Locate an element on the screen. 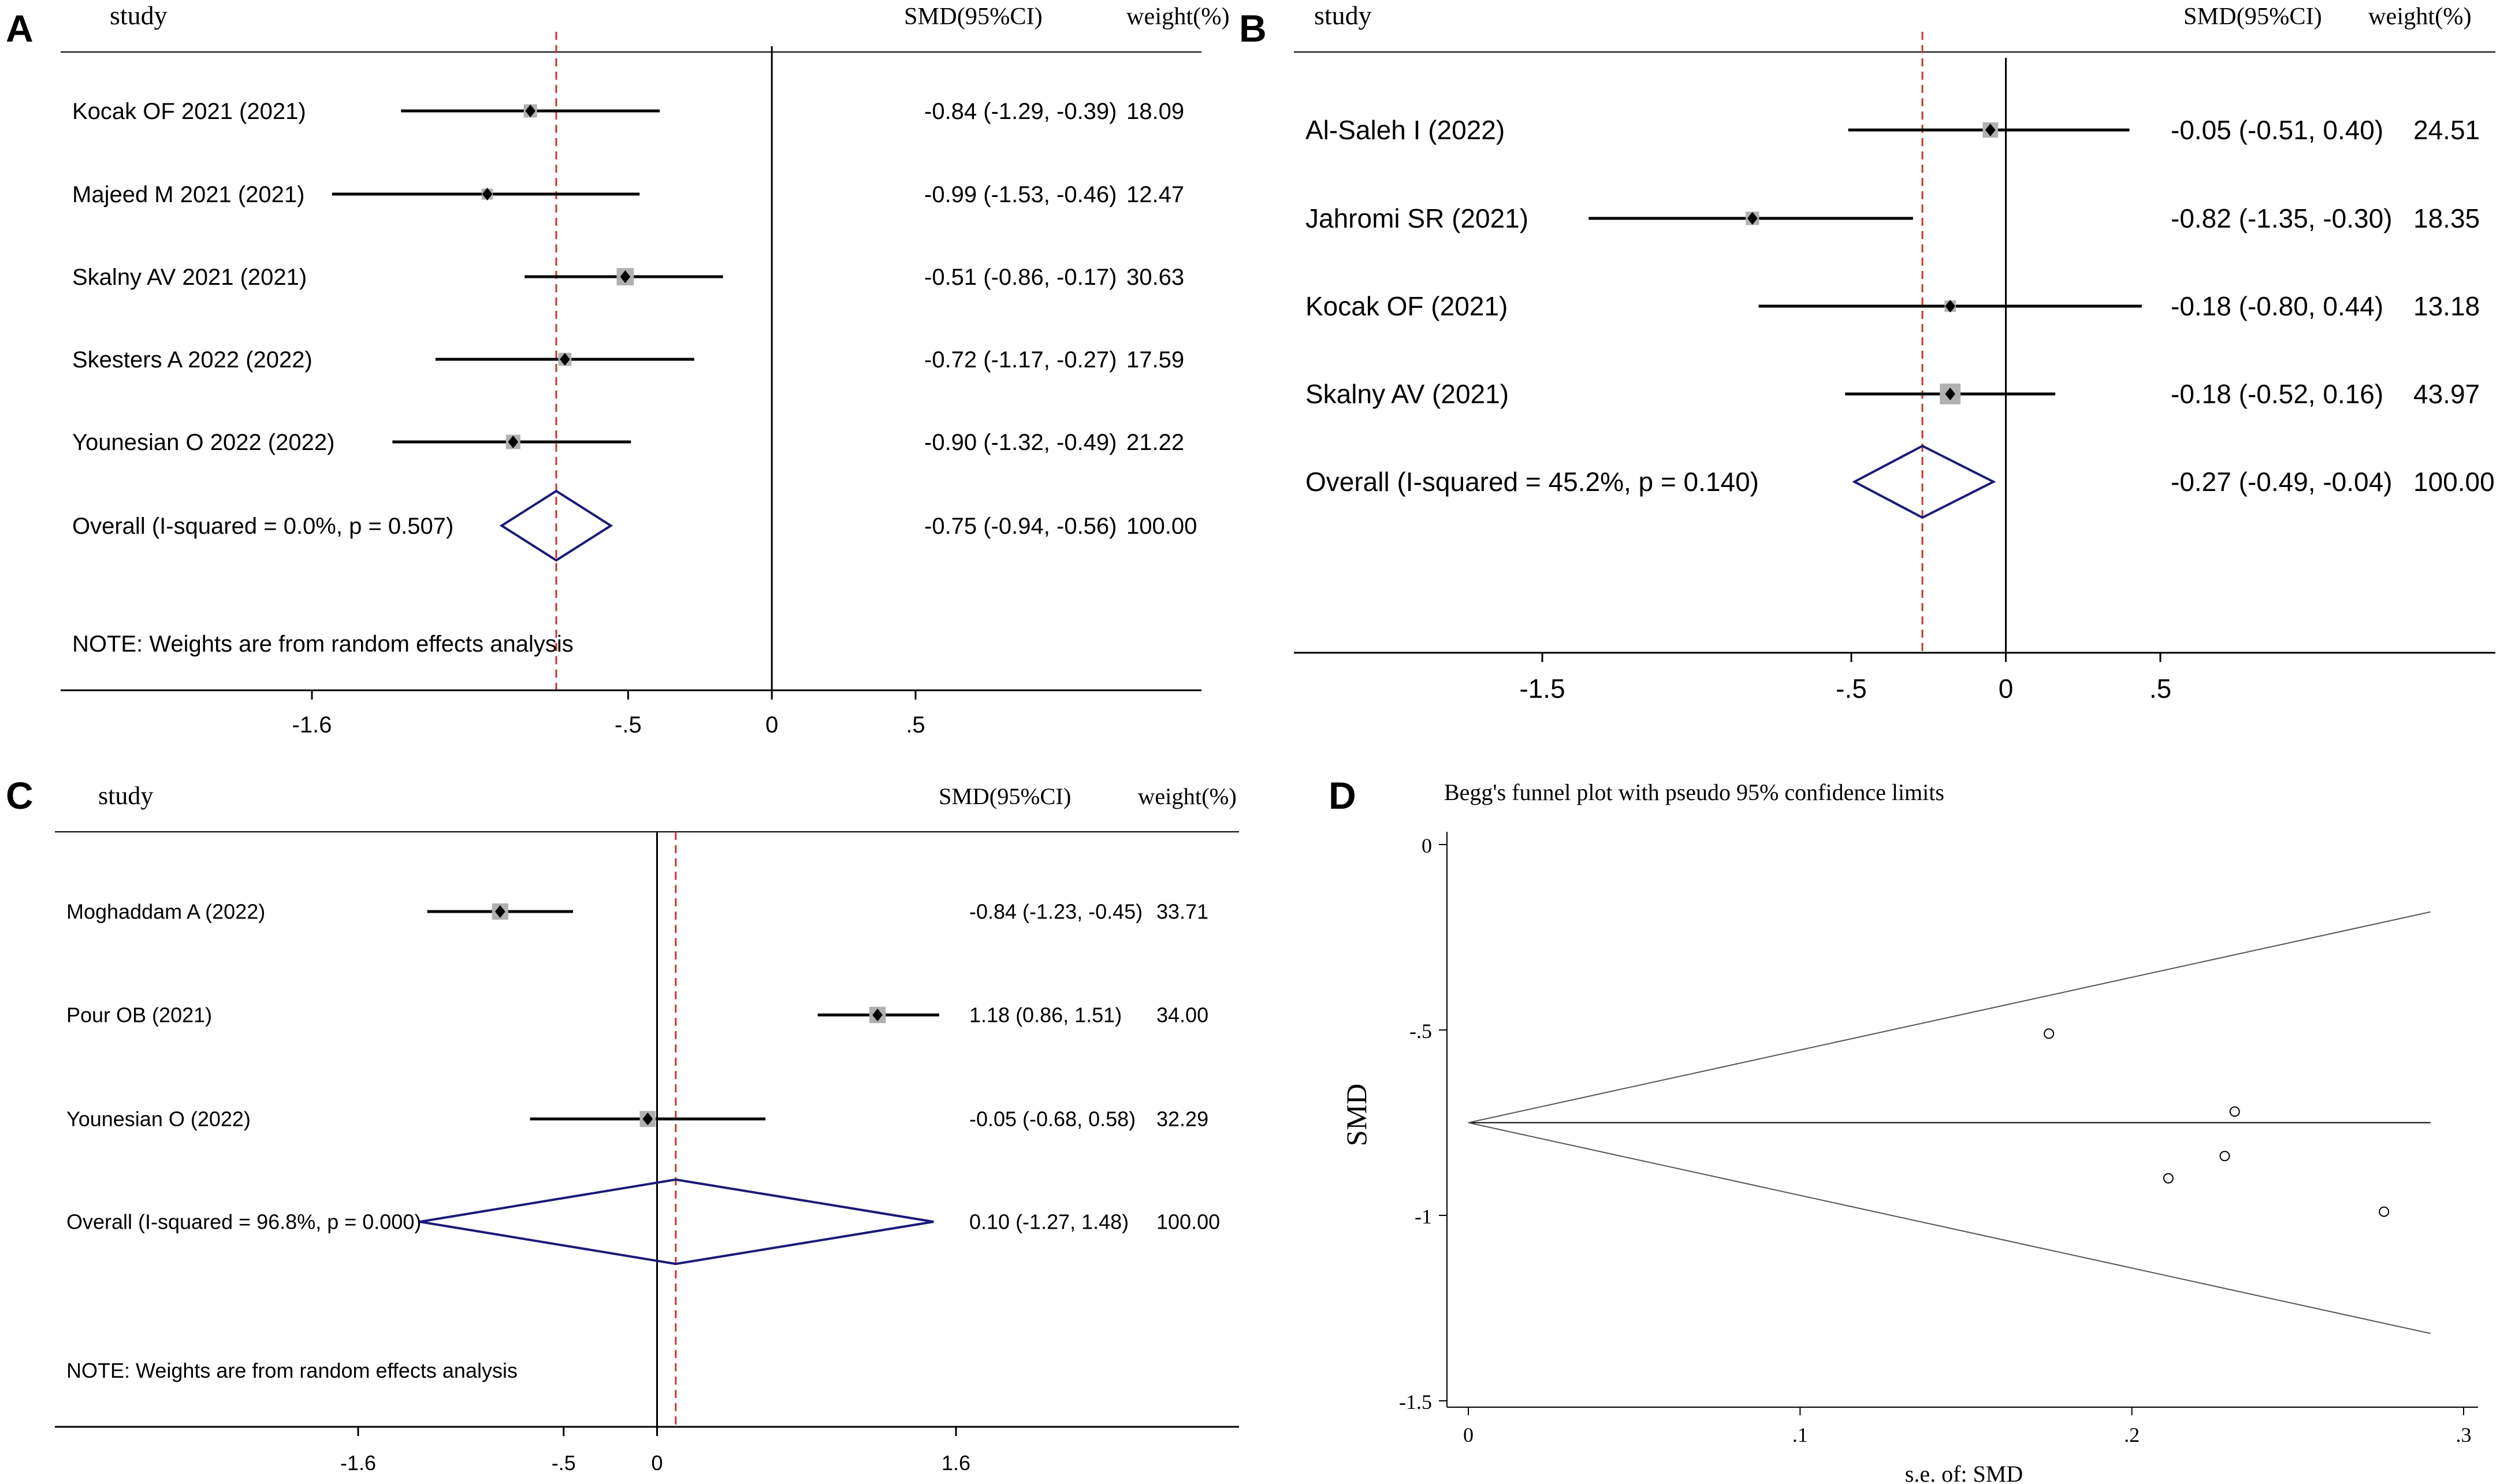 This screenshot has width=2500, height=1484. overall-ci-text: -0.75 (-0.94, -0.56) is located at coordinates (1021, 526).